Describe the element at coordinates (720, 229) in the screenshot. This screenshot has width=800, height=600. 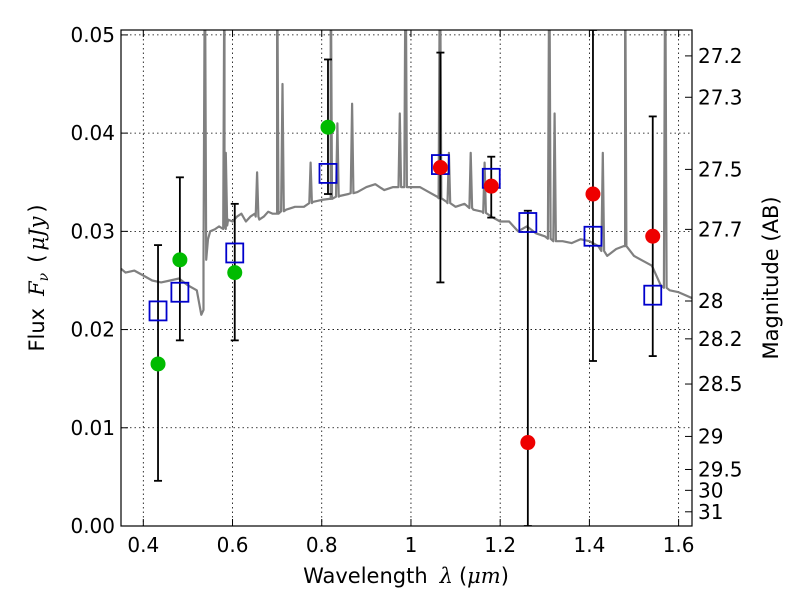
I see `magnitude-tick-label: 27.7` at that location.